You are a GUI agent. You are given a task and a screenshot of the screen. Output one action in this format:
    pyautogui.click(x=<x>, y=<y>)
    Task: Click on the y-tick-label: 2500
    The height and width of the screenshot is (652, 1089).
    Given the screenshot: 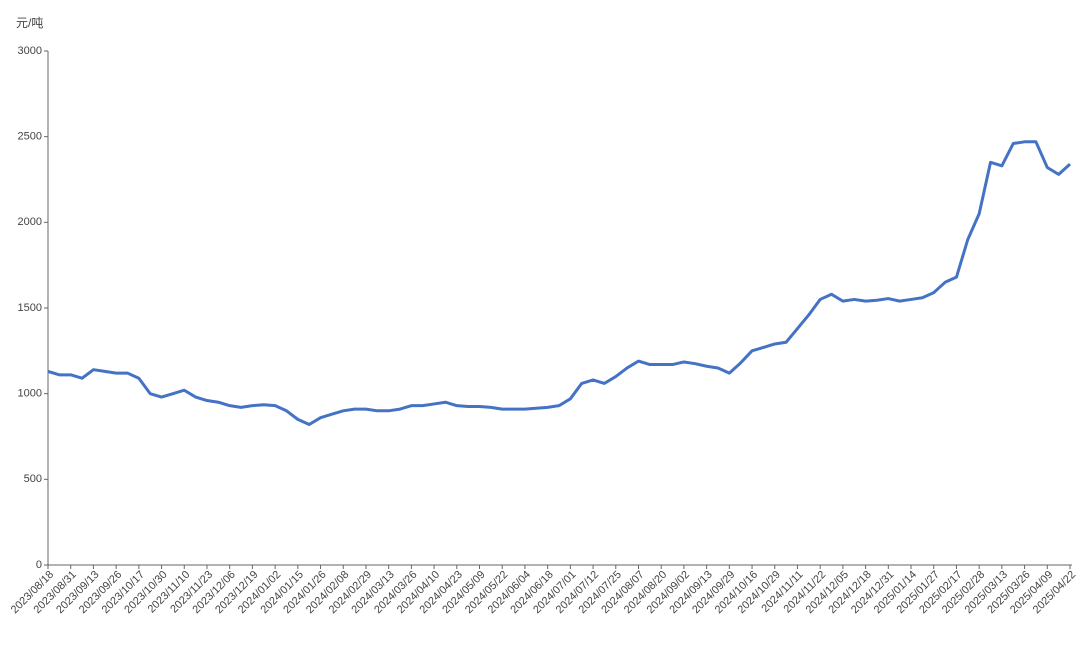 What is the action you would take?
    pyautogui.click(x=30, y=137)
    